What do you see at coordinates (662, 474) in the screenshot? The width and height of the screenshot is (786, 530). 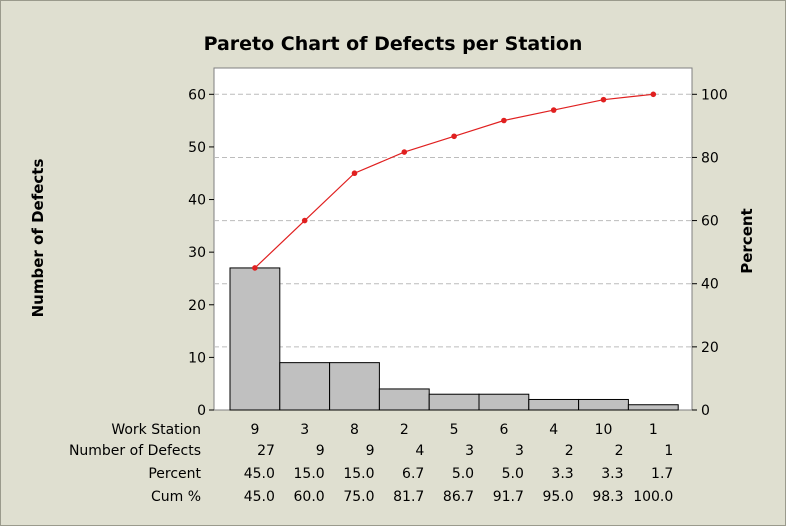 I see `table-percent-cell: 1.7` at bounding box center [662, 474].